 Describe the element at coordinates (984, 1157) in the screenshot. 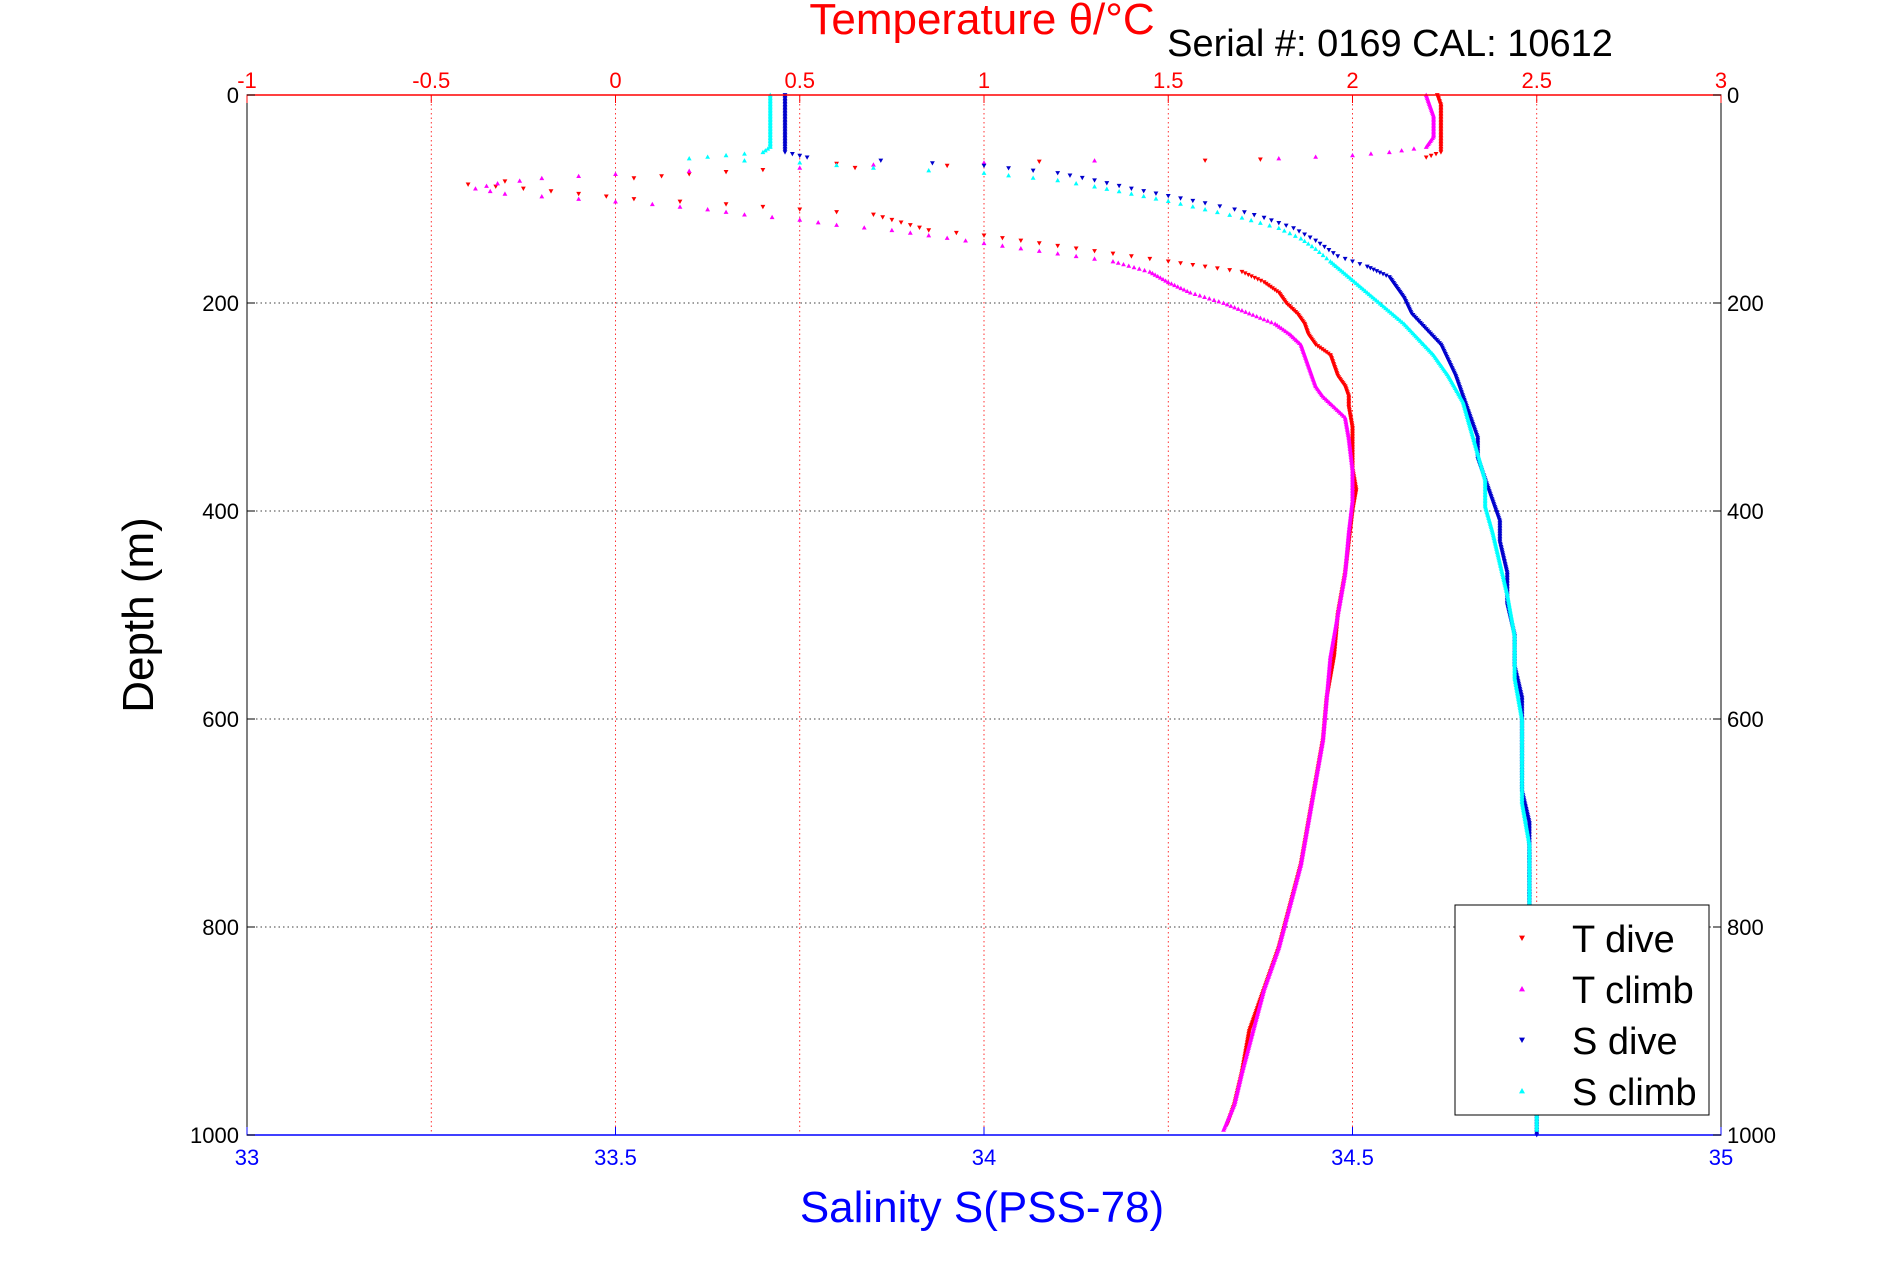

I see `tick-label-bottom: 34` at that location.